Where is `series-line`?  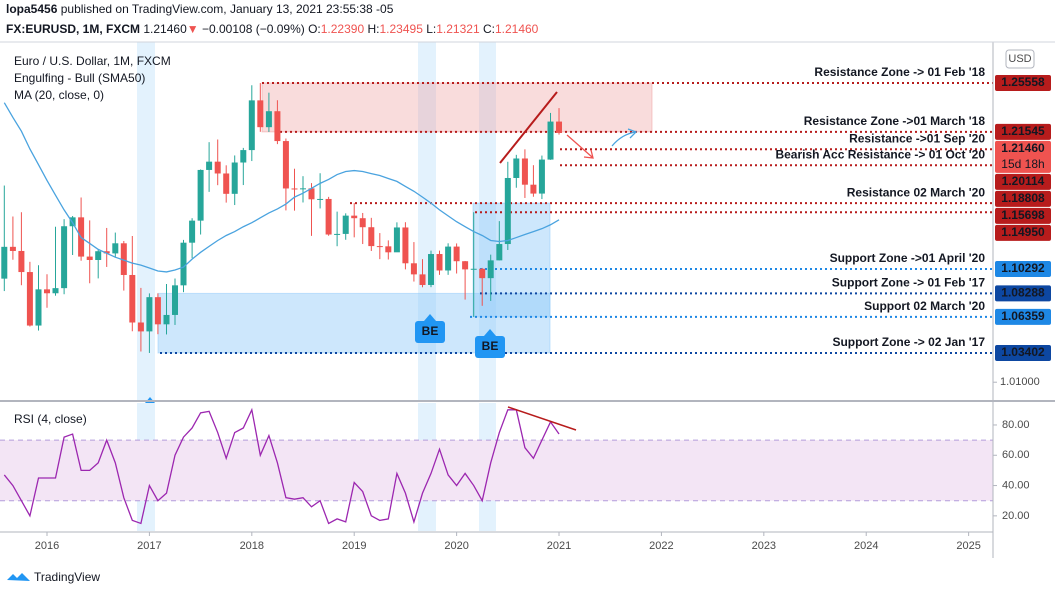 series-line is located at coordinates (281, 466).